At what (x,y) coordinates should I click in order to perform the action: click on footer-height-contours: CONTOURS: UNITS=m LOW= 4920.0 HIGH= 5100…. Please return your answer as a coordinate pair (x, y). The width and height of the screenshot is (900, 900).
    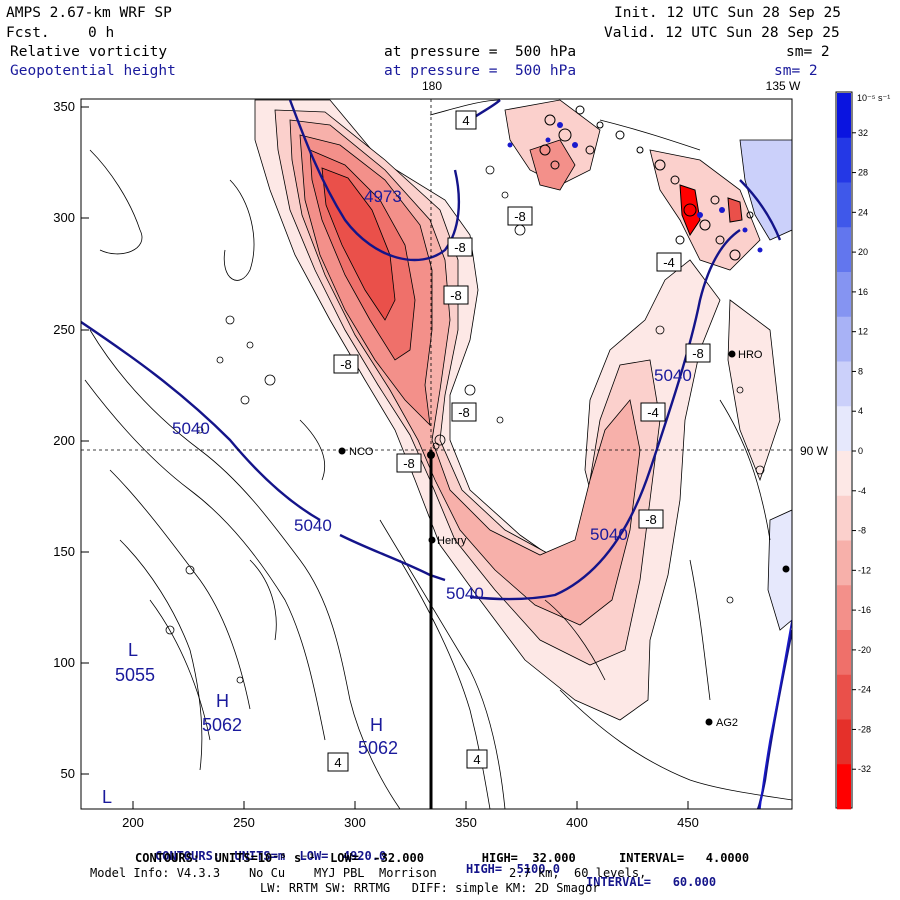
    Looking at the image, I should click on (450, 863).